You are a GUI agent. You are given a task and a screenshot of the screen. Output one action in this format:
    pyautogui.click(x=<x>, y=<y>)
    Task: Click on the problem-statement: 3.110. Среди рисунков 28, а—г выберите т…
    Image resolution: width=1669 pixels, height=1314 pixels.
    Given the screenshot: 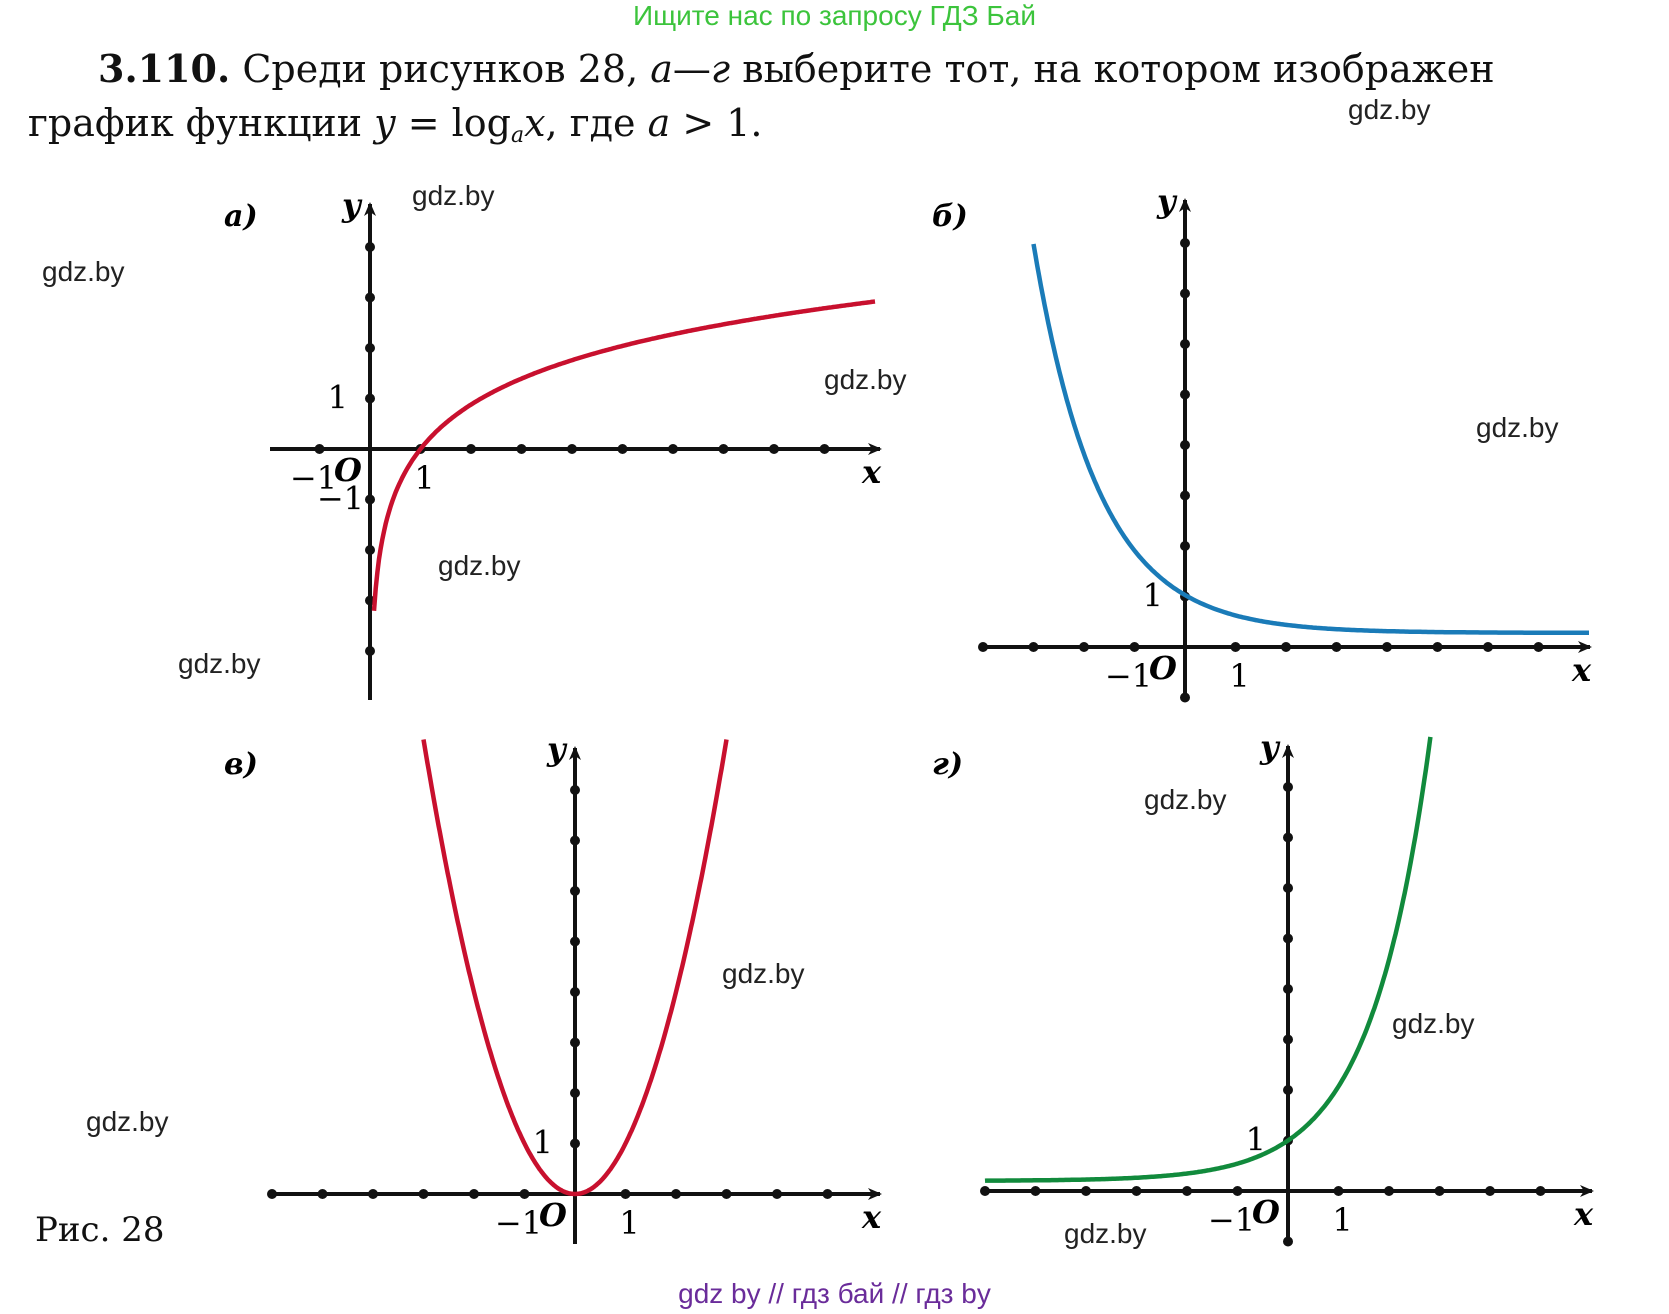 What is the action you would take?
    pyautogui.click(x=838, y=102)
    